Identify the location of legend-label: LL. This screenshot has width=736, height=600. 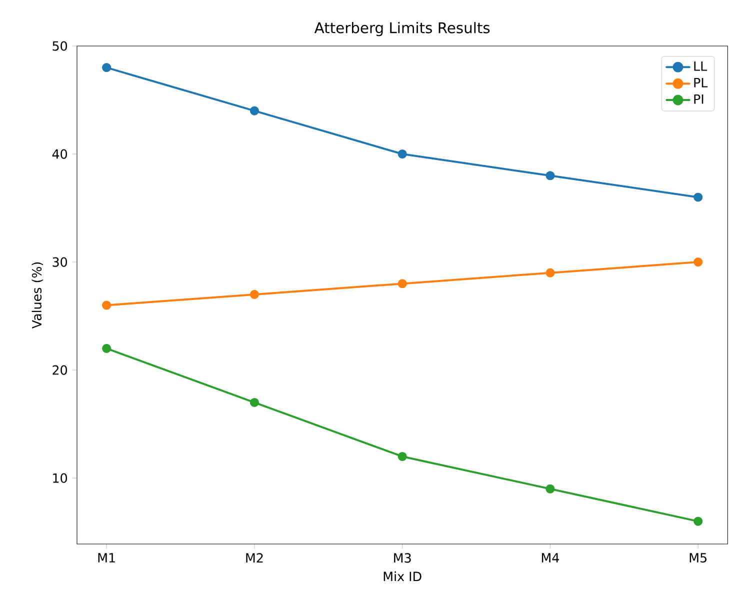
(701, 66).